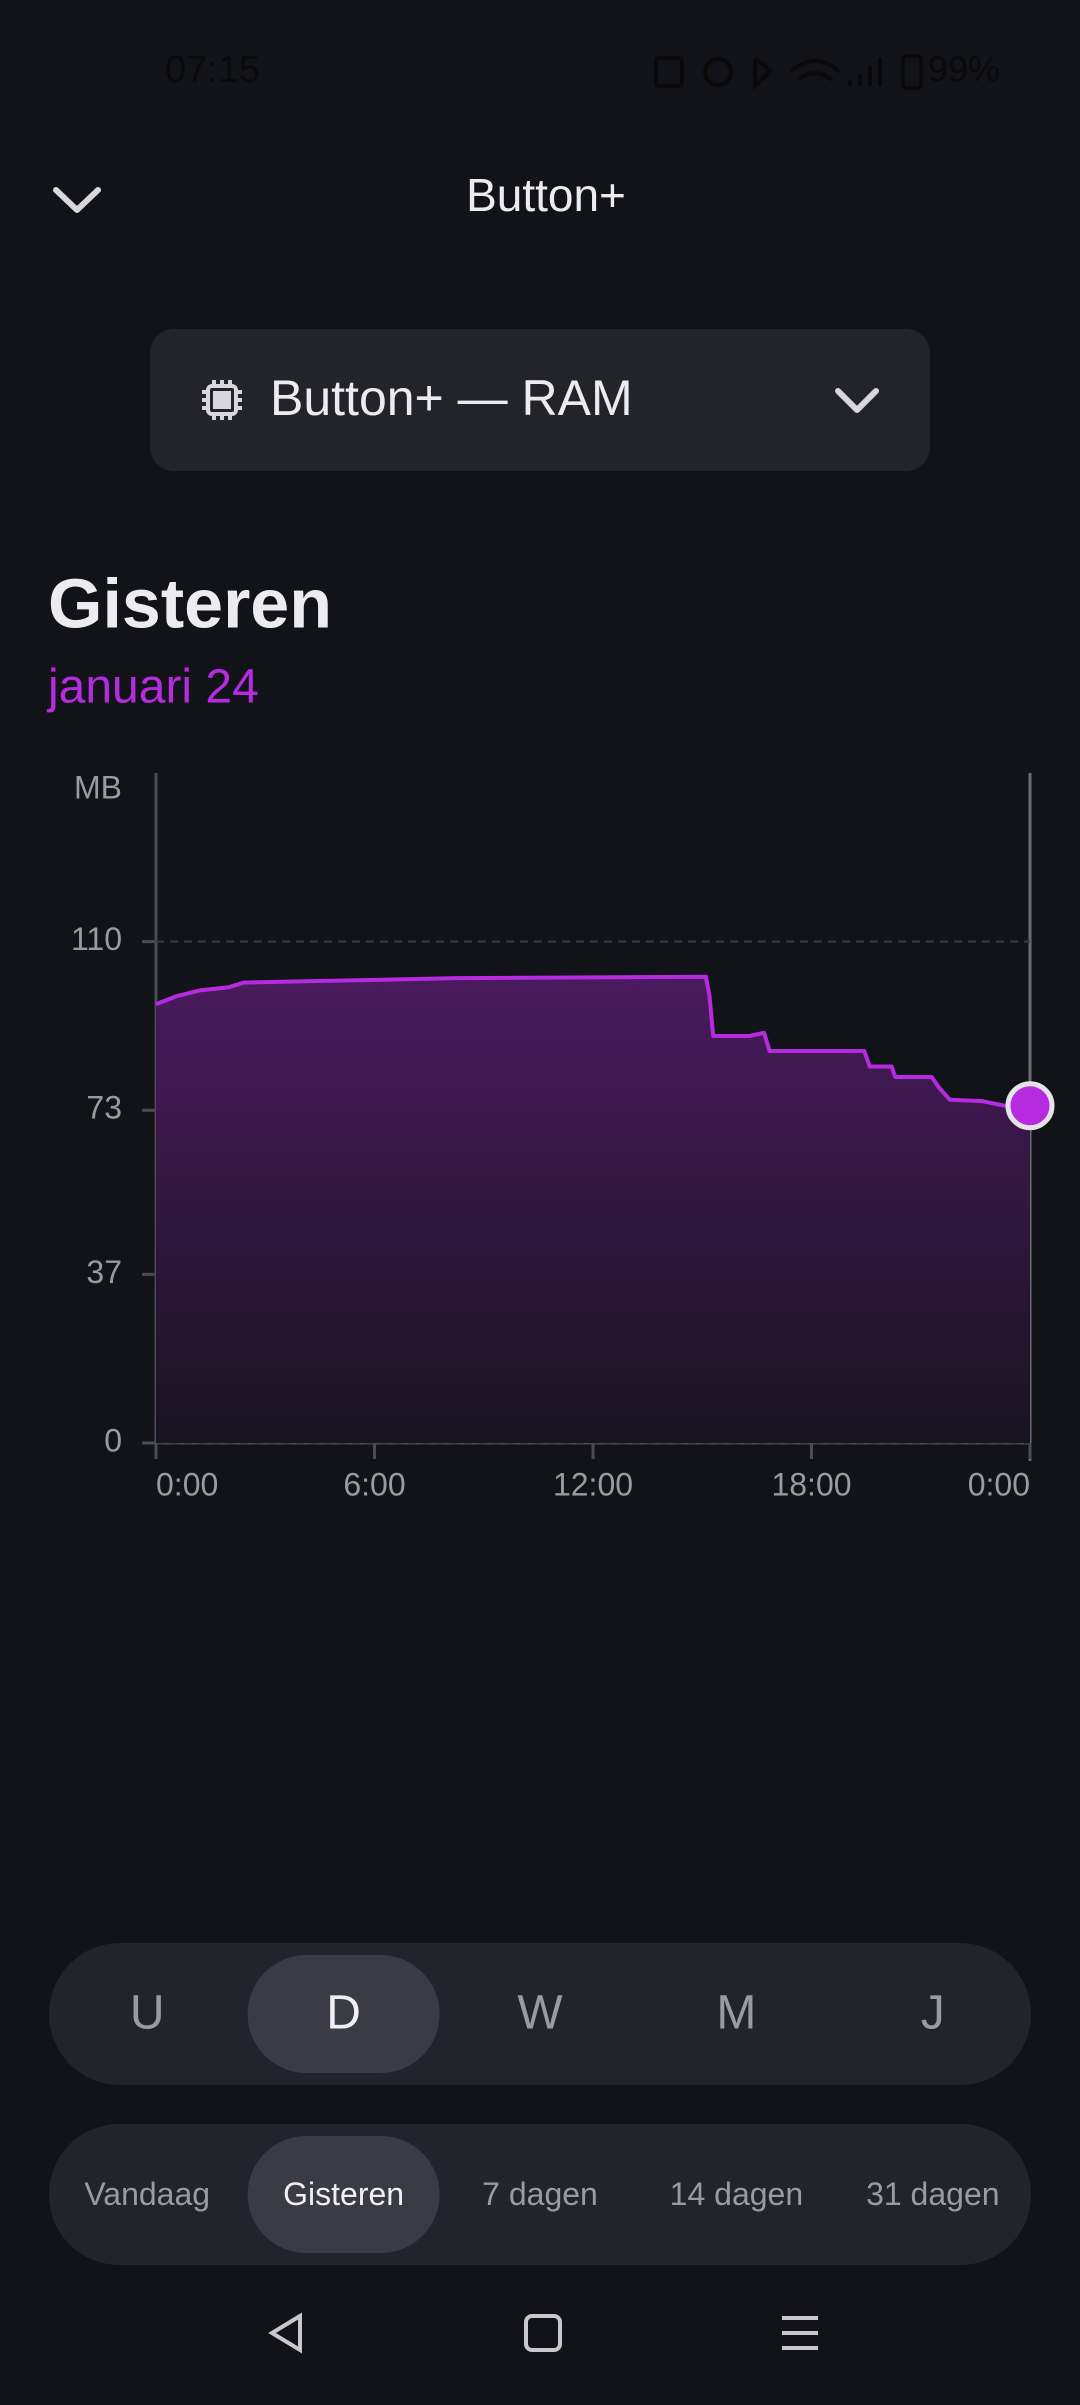  What do you see at coordinates (190, 603) in the screenshot?
I see `day-title: Gisteren` at bounding box center [190, 603].